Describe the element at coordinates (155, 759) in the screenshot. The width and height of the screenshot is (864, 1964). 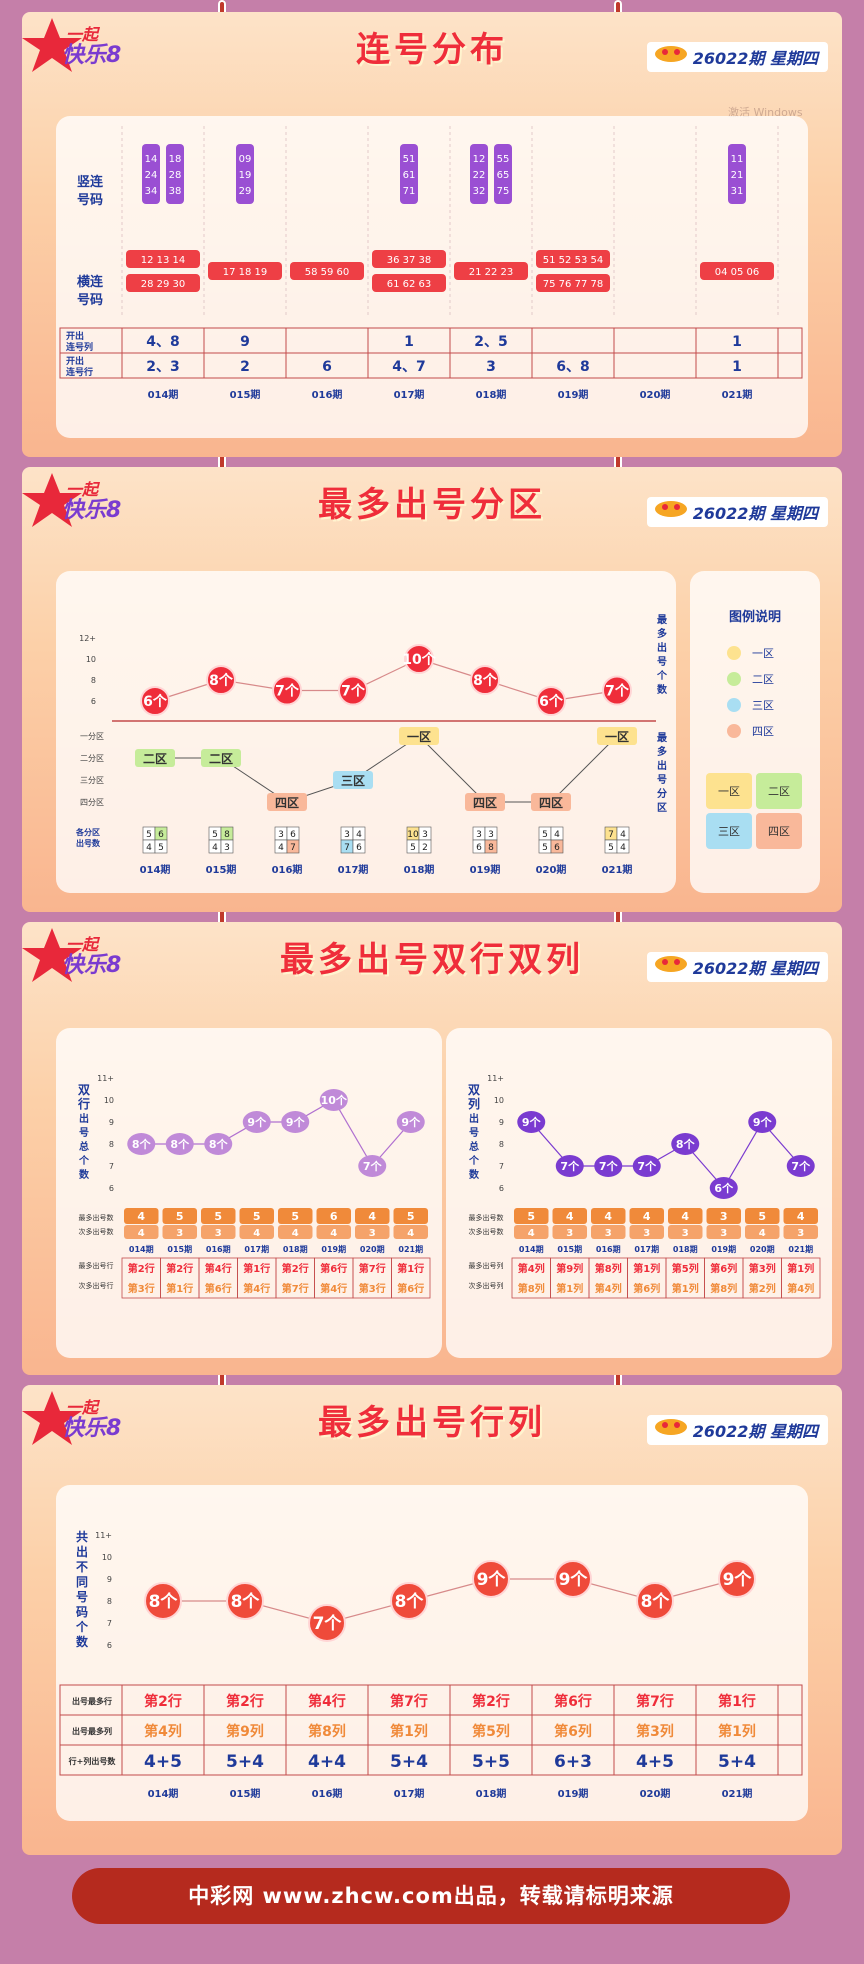
I see `zone-label: 二区` at that location.